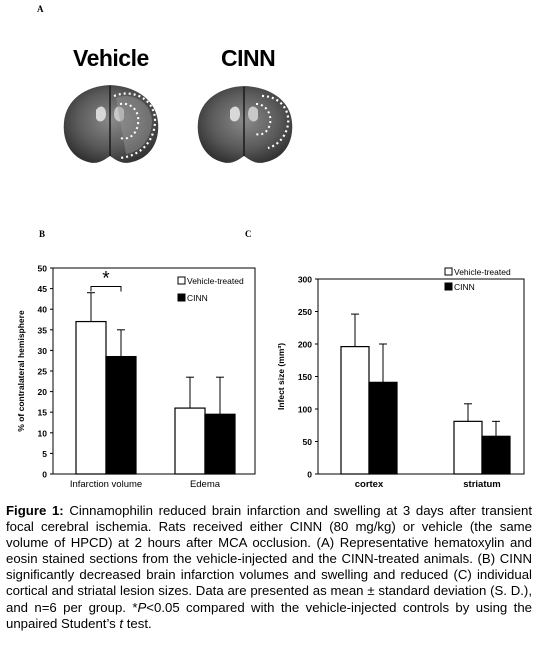 This screenshot has height=670, width=536. What do you see at coordinates (43, 433) in the screenshot?
I see `y-tick-label: 10` at bounding box center [43, 433].